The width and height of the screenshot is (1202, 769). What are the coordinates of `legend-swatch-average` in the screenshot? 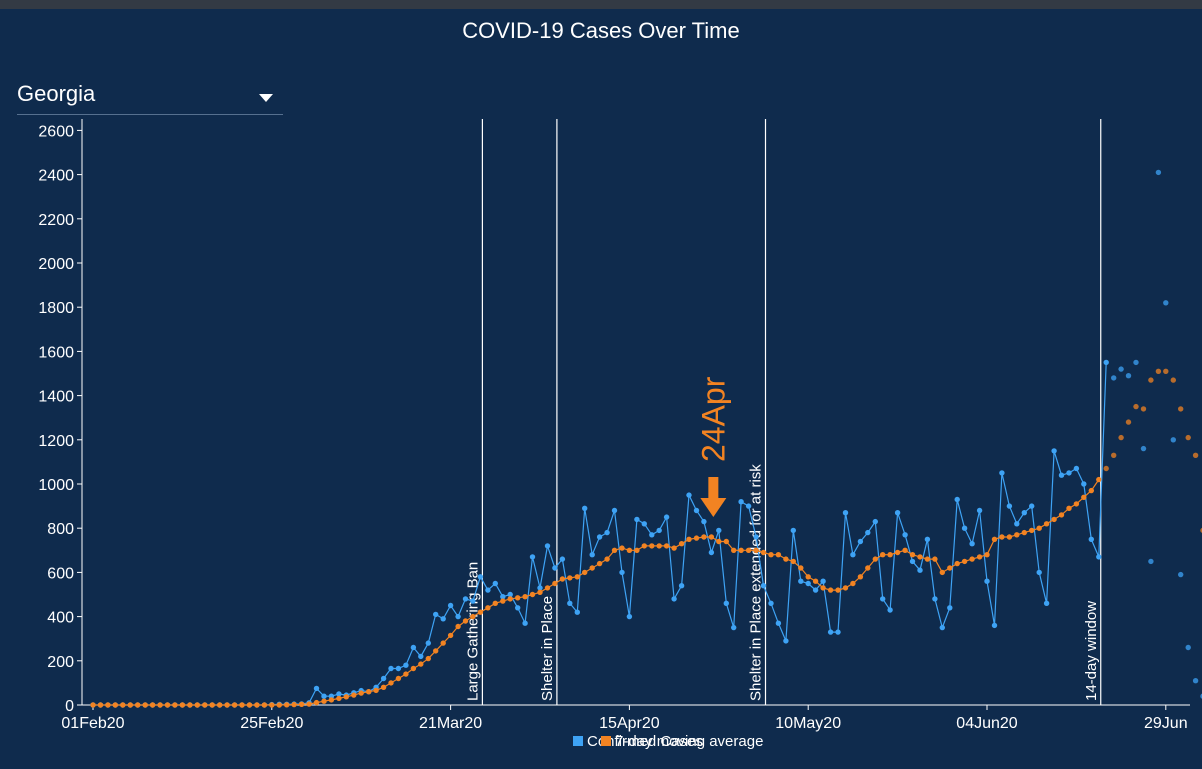 It's located at (606, 741).